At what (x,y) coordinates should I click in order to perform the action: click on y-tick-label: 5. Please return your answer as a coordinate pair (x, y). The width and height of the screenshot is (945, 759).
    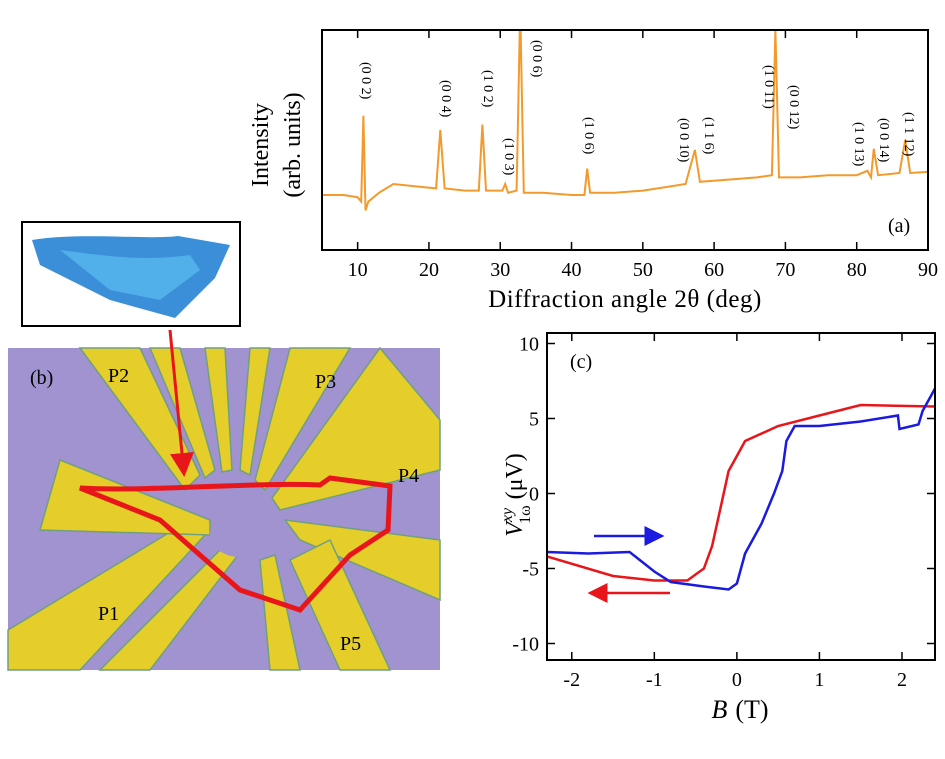
    Looking at the image, I should click on (534, 420).